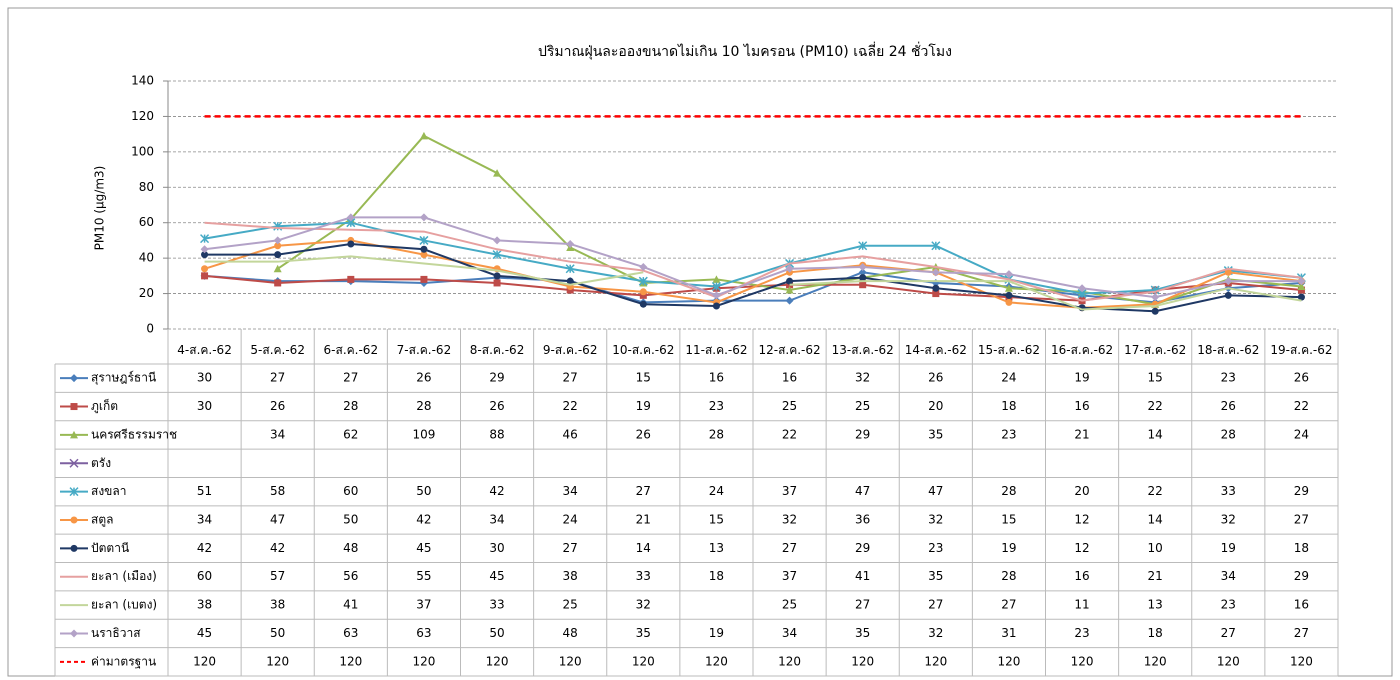  Describe the element at coordinates (142, 81) in the screenshot. I see `y-tick-label: 140` at that location.